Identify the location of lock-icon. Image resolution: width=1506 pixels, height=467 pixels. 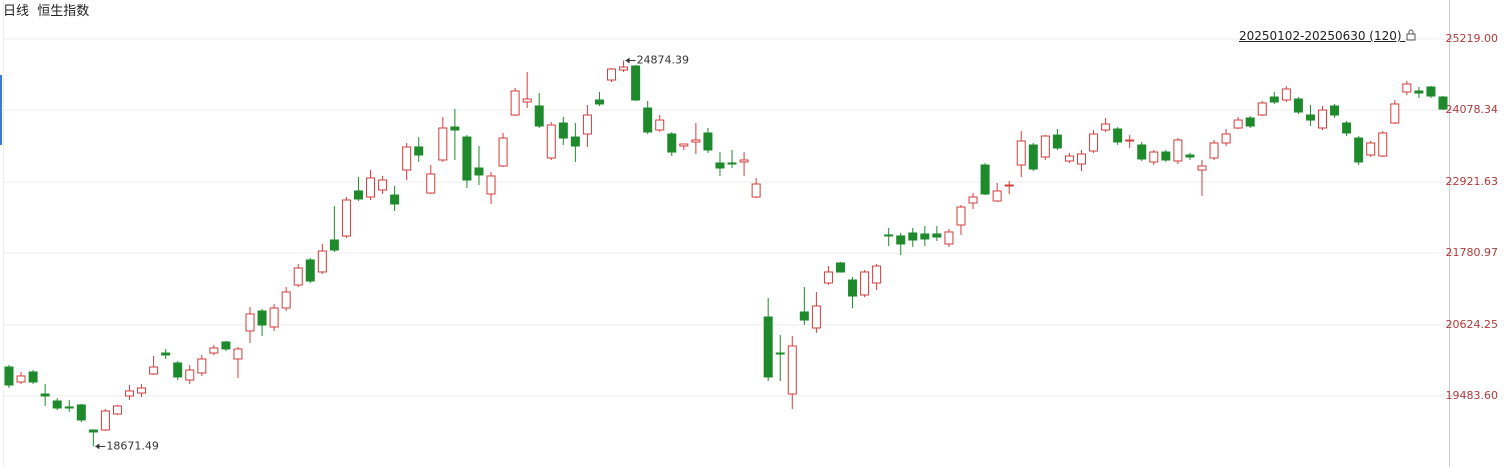
(1411, 35).